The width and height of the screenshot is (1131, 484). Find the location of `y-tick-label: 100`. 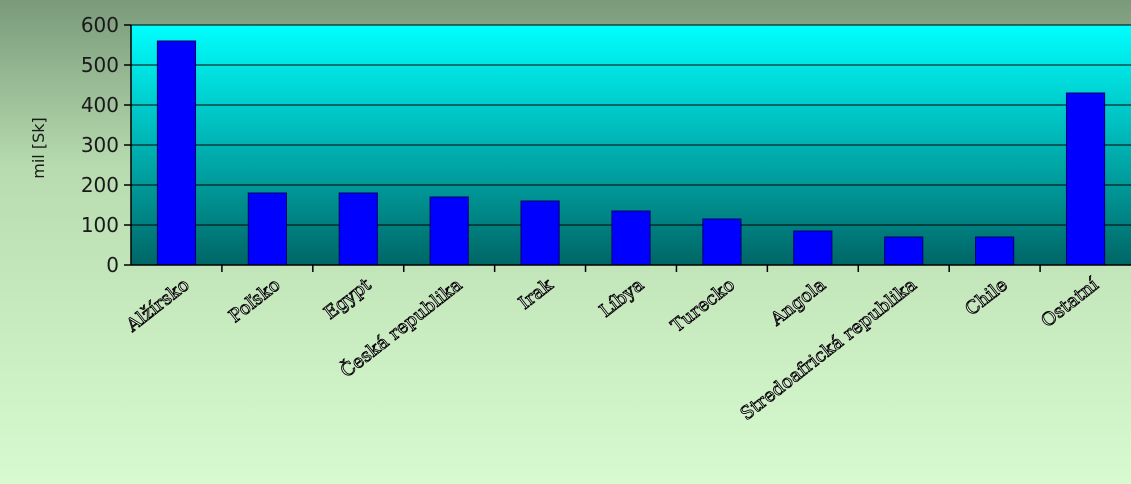

y-tick-label: 100 is located at coordinates (100, 225).